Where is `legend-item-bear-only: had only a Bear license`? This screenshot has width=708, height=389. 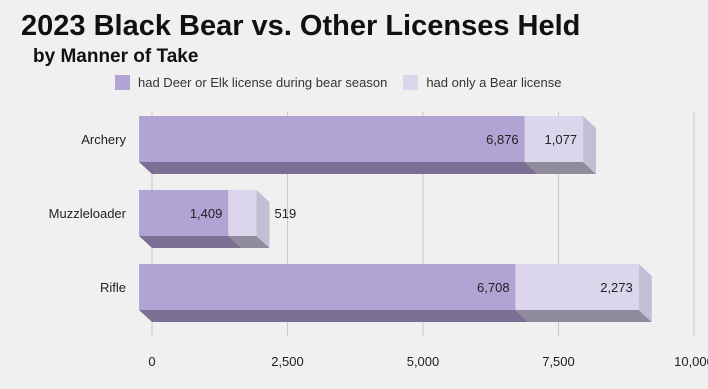 legend-item-bear-only: had only a Bear license is located at coordinates (482, 82).